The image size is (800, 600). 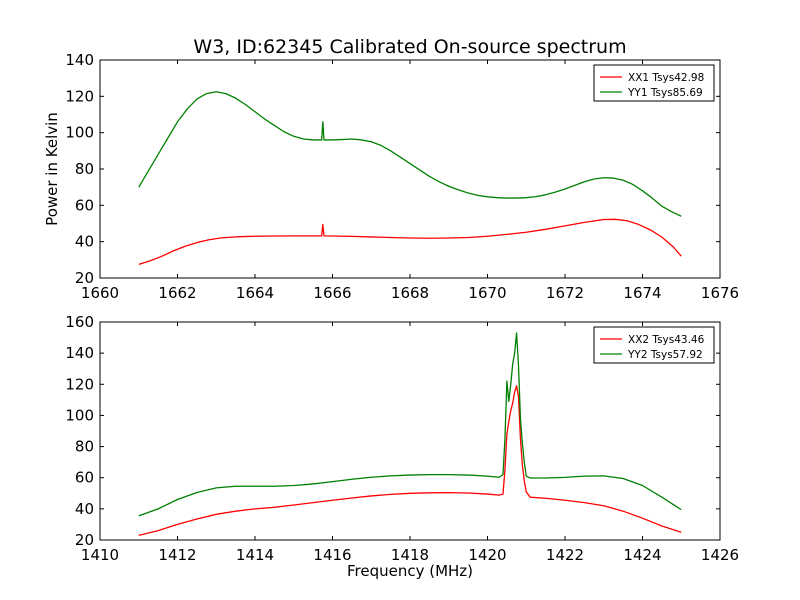 I want to click on top-y-tick-label: 20, so click(x=84, y=278).